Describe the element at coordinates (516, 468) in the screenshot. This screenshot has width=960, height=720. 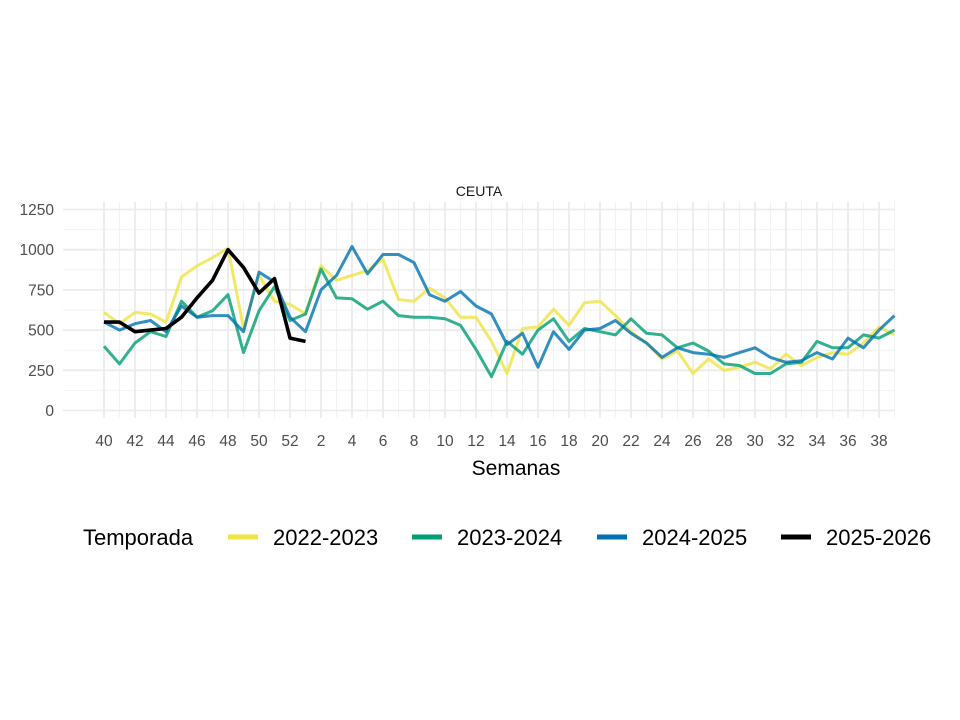
I see `x-axis-title: Semanas` at that location.